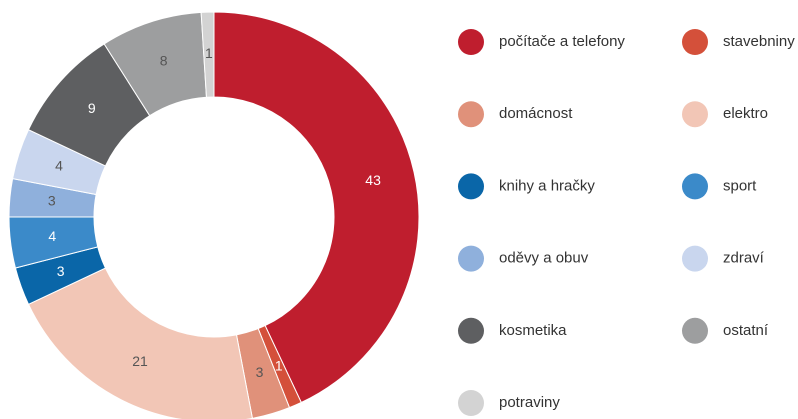  I want to click on legend-label: ostatní, so click(746, 330).